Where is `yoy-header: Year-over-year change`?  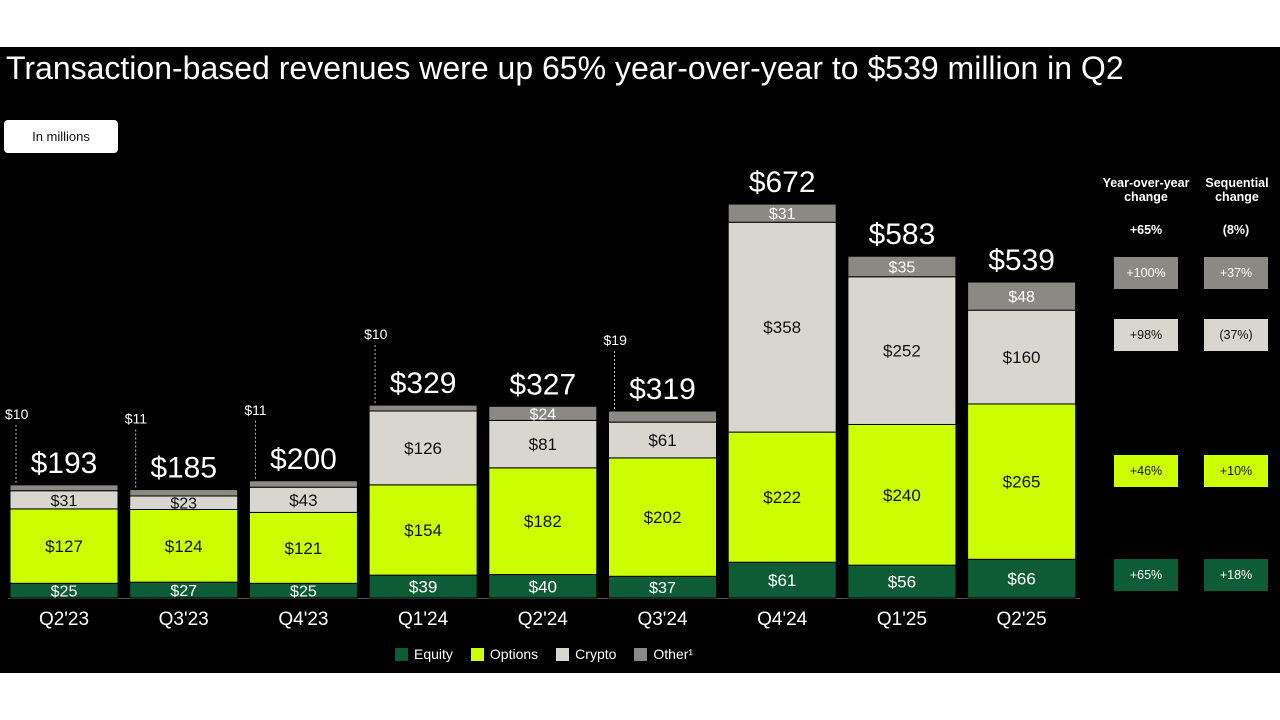
yoy-header: Year-over-year change is located at coordinates (1146, 190).